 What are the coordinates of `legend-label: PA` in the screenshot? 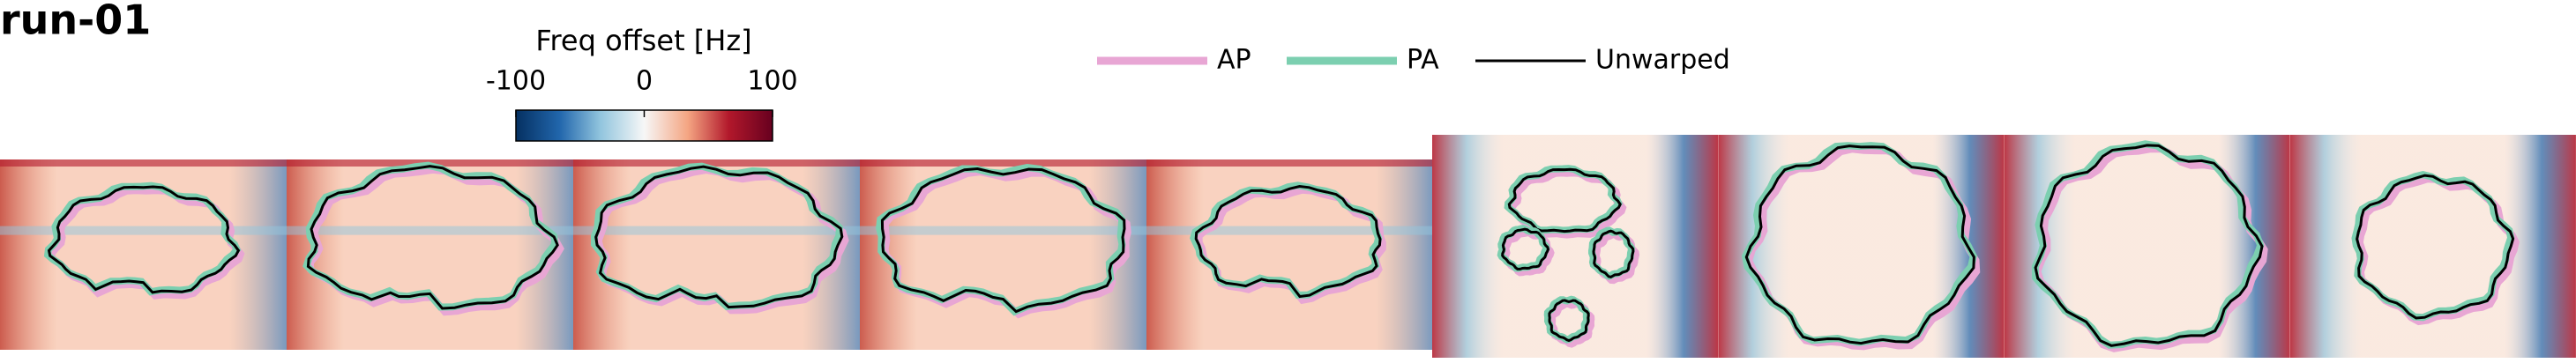 It's located at (1423, 60).